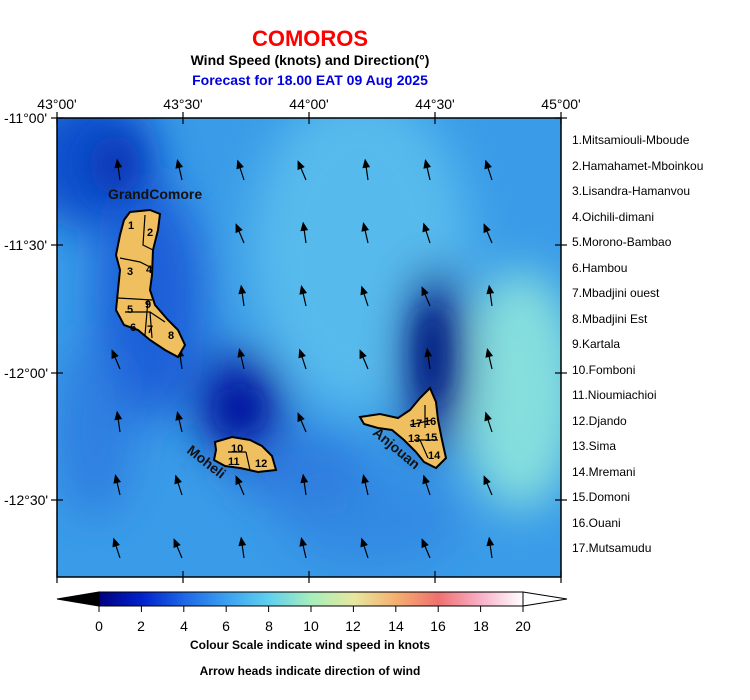 Image resolution: width=750 pixels, height=700 pixels. Describe the element at coordinates (430, 422) in the screenshot. I see `district-number: 16` at that location.